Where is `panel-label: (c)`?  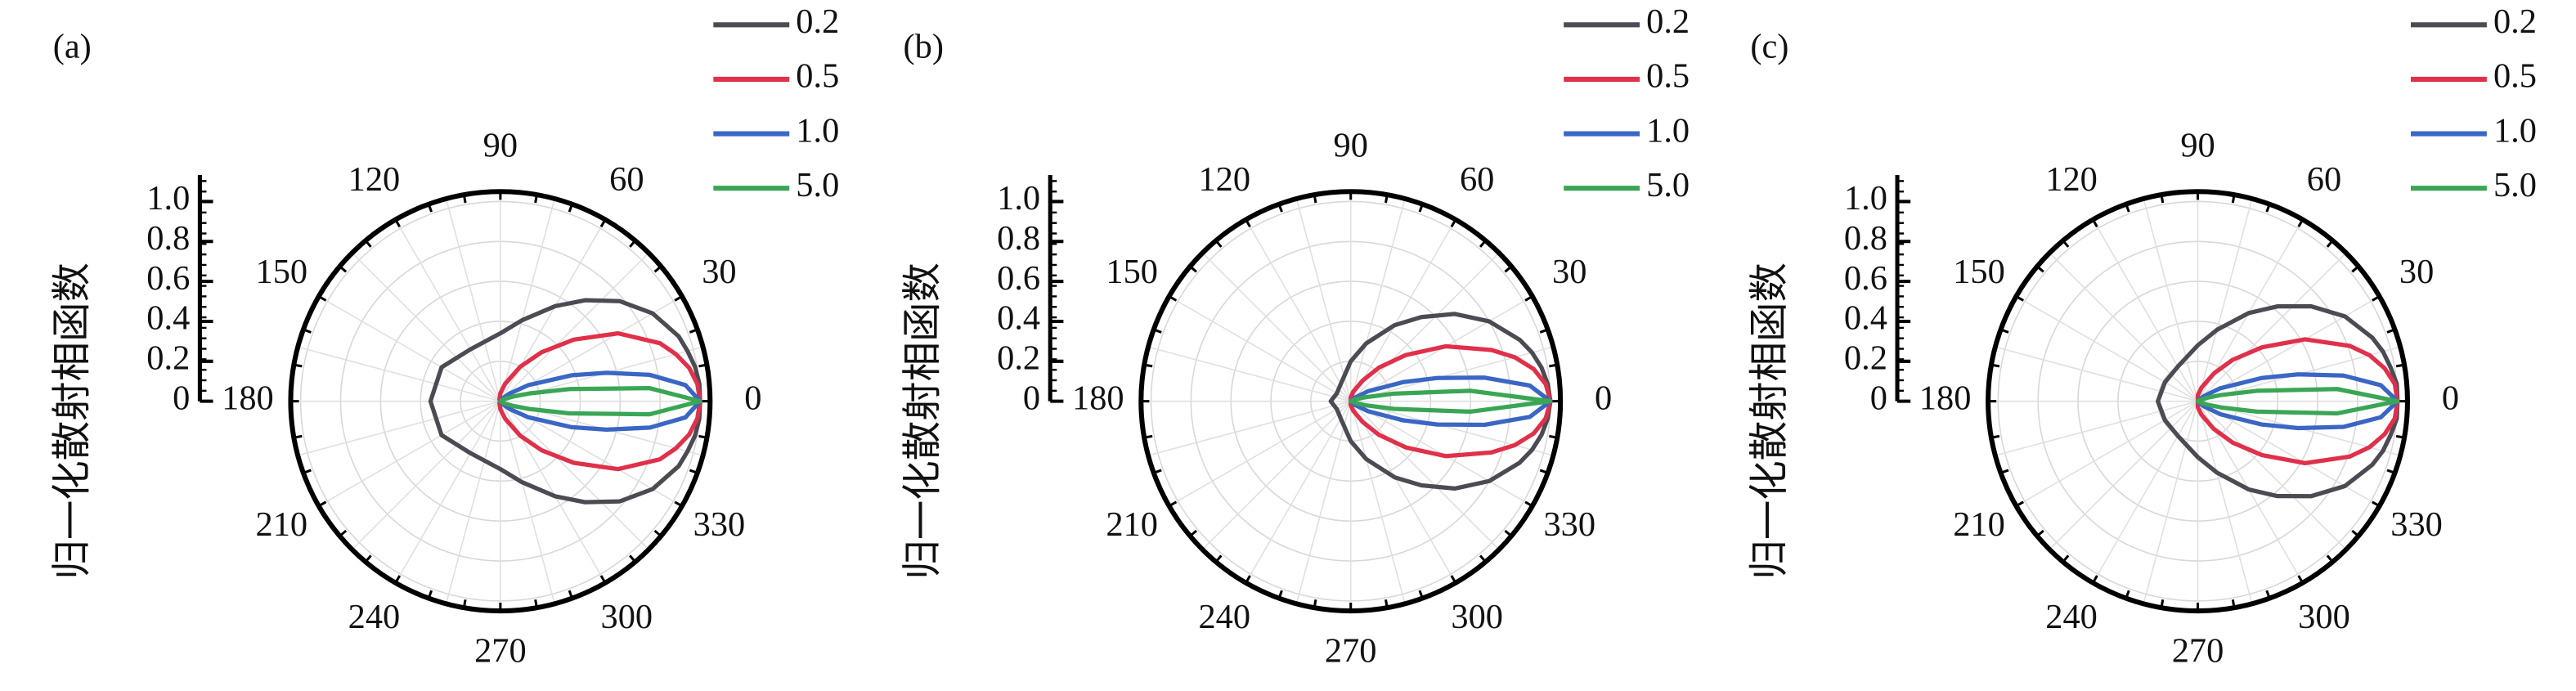 panel-label: (c) is located at coordinates (1769, 46).